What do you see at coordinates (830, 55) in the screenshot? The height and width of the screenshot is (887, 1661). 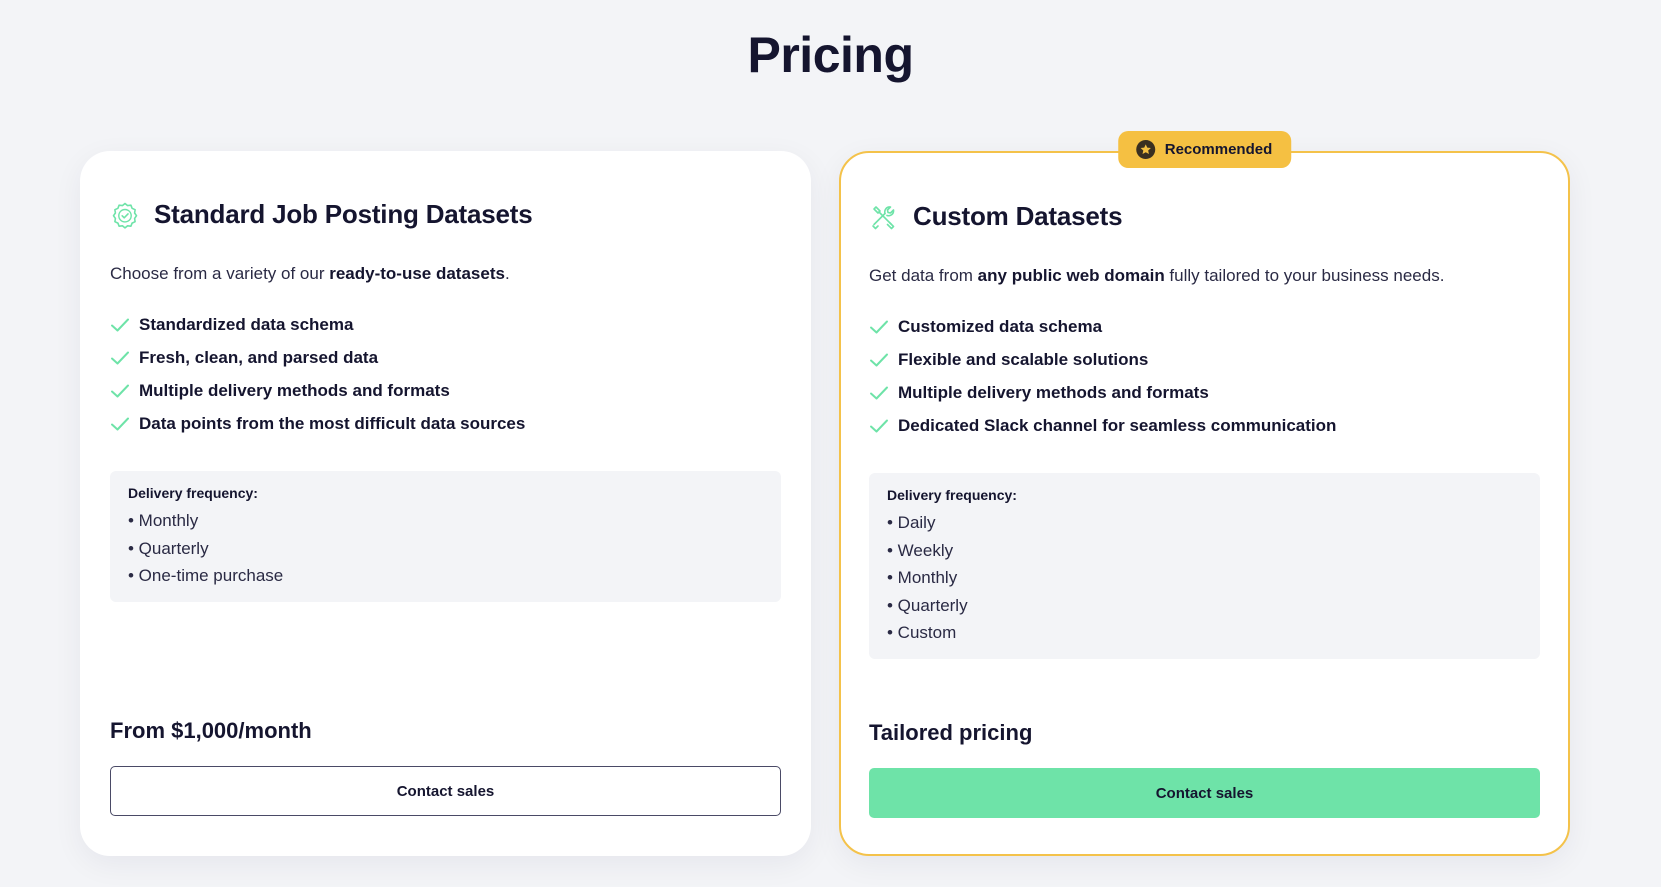 I see `page-title: Pricing` at bounding box center [830, 55].